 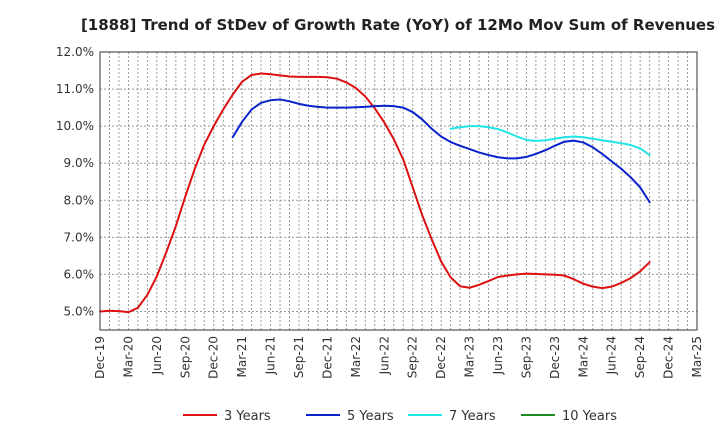 What do you see at coordinates (242, 356) in the screenshot?
I see `x-tick-label: Mar-21` at bounding box center [242, 356].